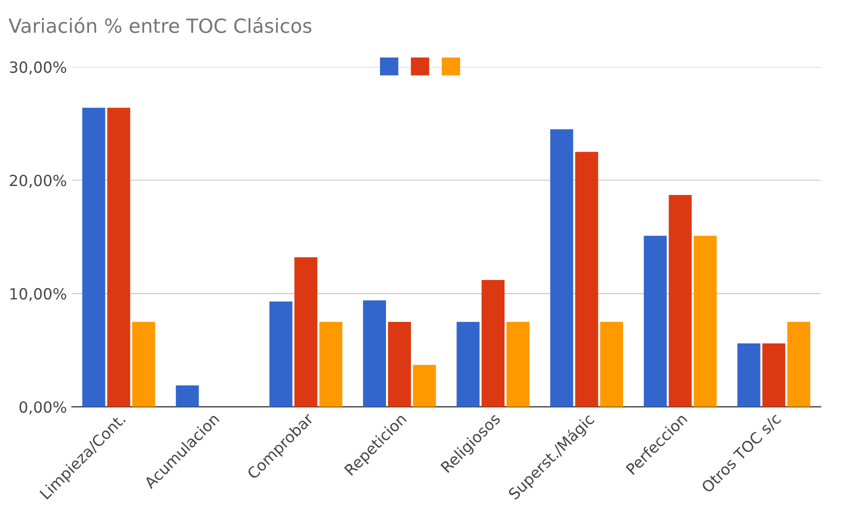 The height and width of the screenshot is (515, 846). I want to click on chart-title: Variación % entre TOC Clásicos, so click(160, 25).